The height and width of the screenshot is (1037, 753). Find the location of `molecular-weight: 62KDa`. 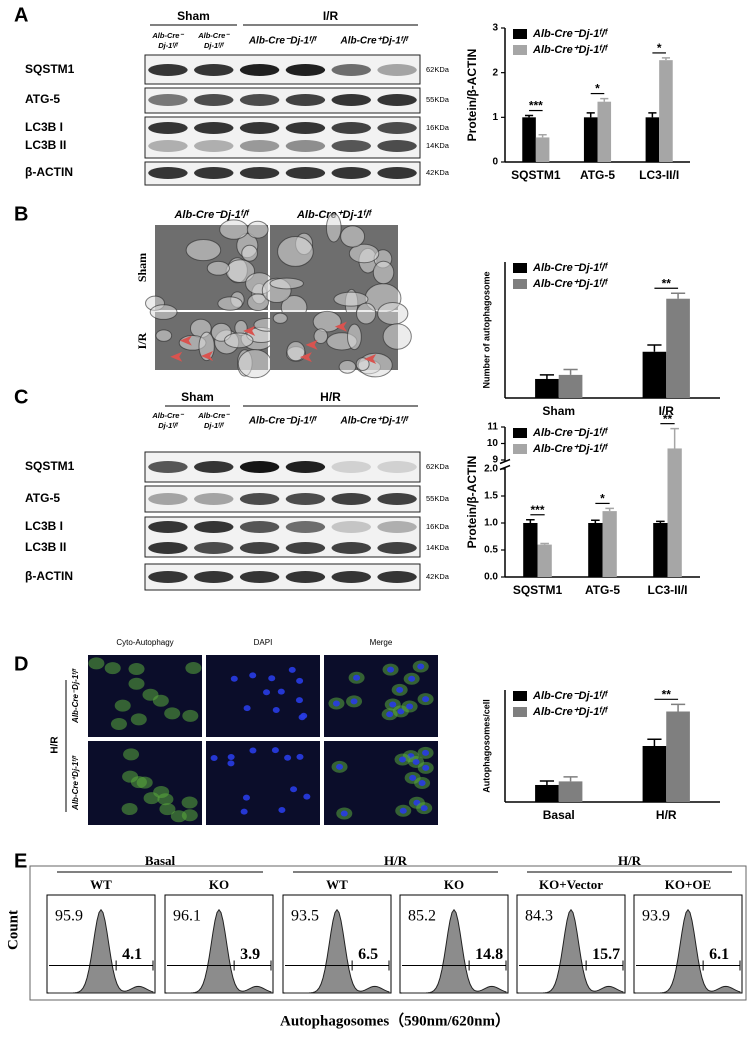

molecular-weight: 62KDa is located at coordinates (438, 69).